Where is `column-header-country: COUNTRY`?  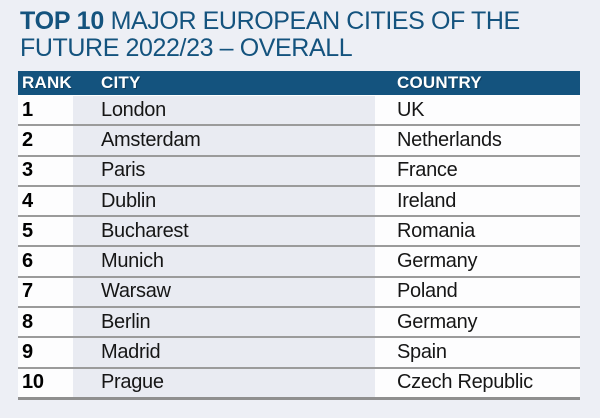 column-header-country: COUNTRY is located at coordinates (439, 82).